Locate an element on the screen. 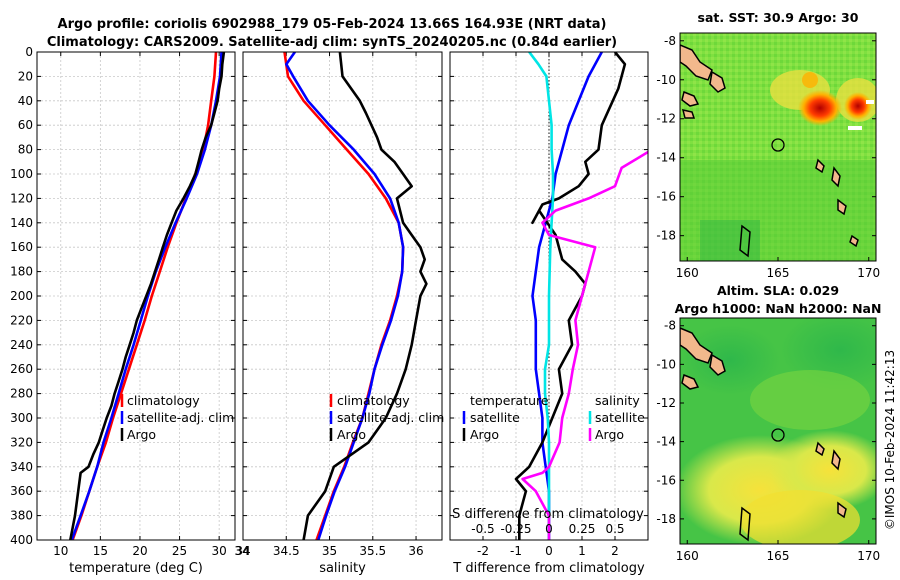 This screenshot has height=580, width=900. series-salinity-satellite is located at coordinates (541, 296).